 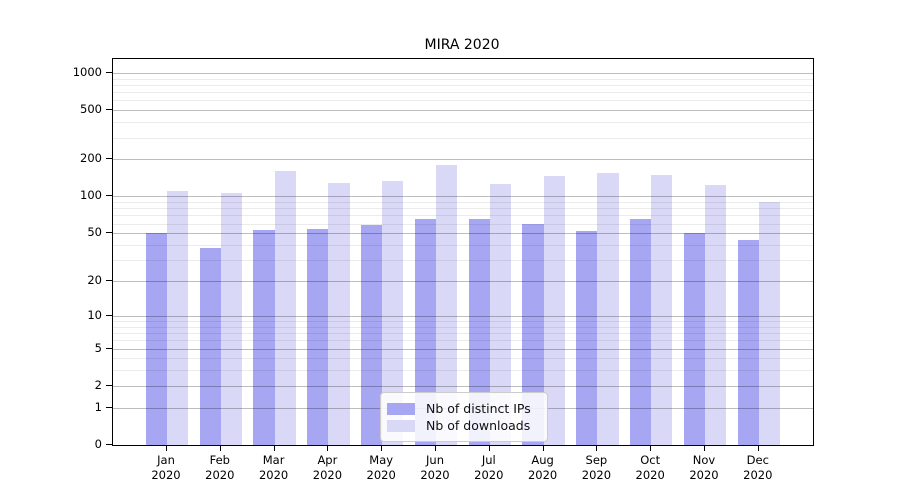 I want to click on bar-distinct-ips-sep, so click(x=587, y=338).